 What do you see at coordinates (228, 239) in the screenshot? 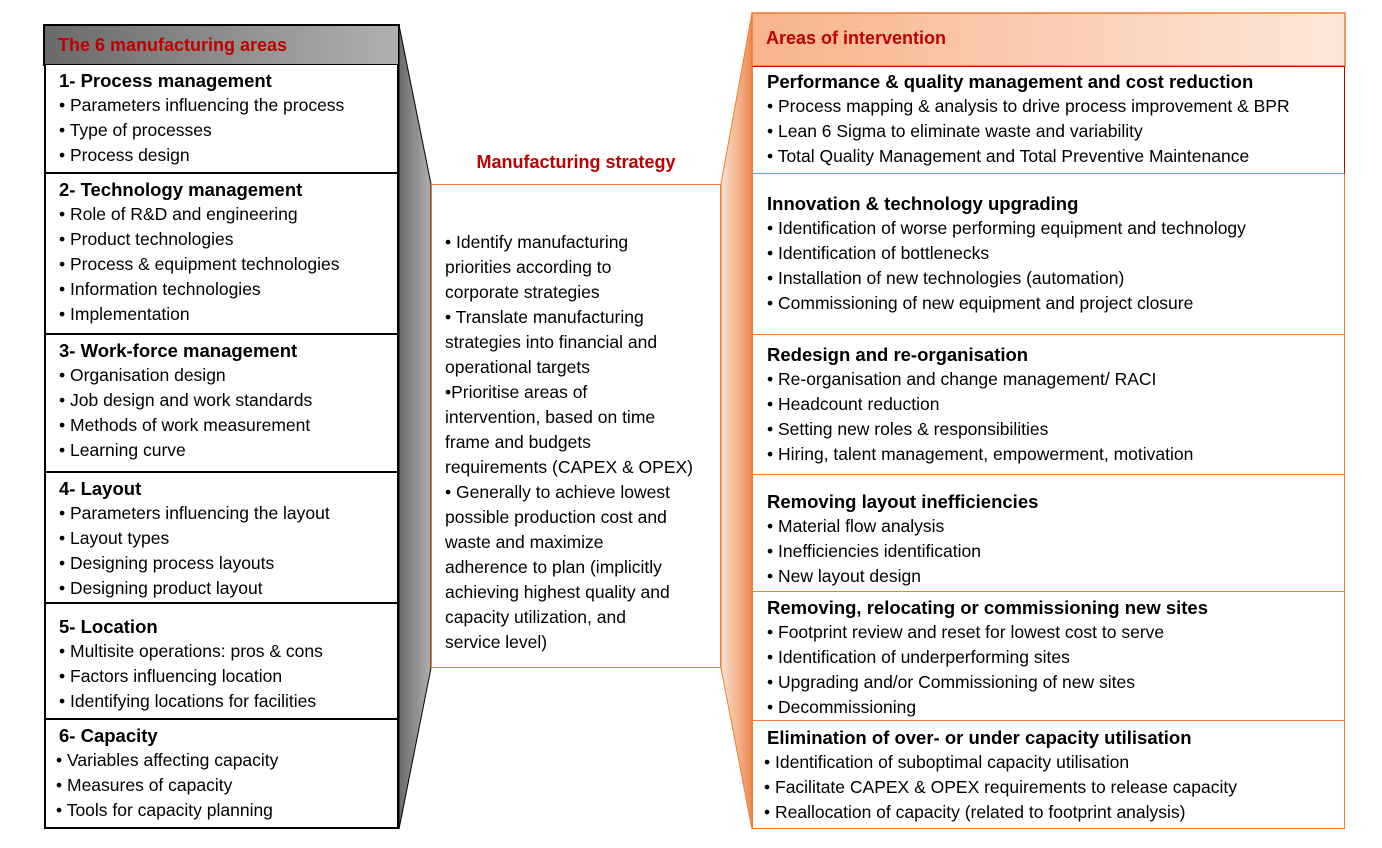
I see `list-item: Product technologies` at bounding box center [228, 239].